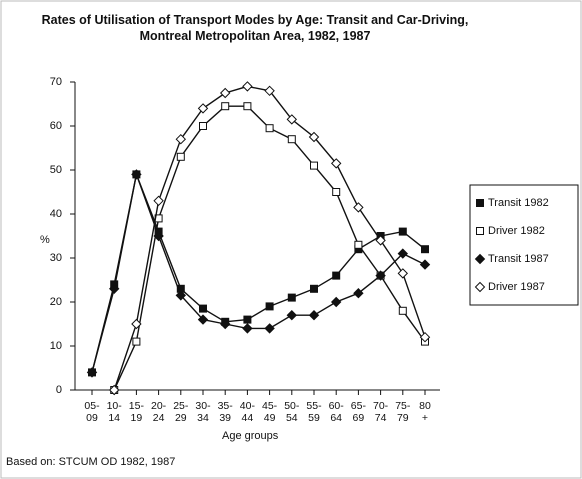 The height and width of the screenshot is (479, 582). I want to click on x-tick-label: 80 +, so click(425, 412).